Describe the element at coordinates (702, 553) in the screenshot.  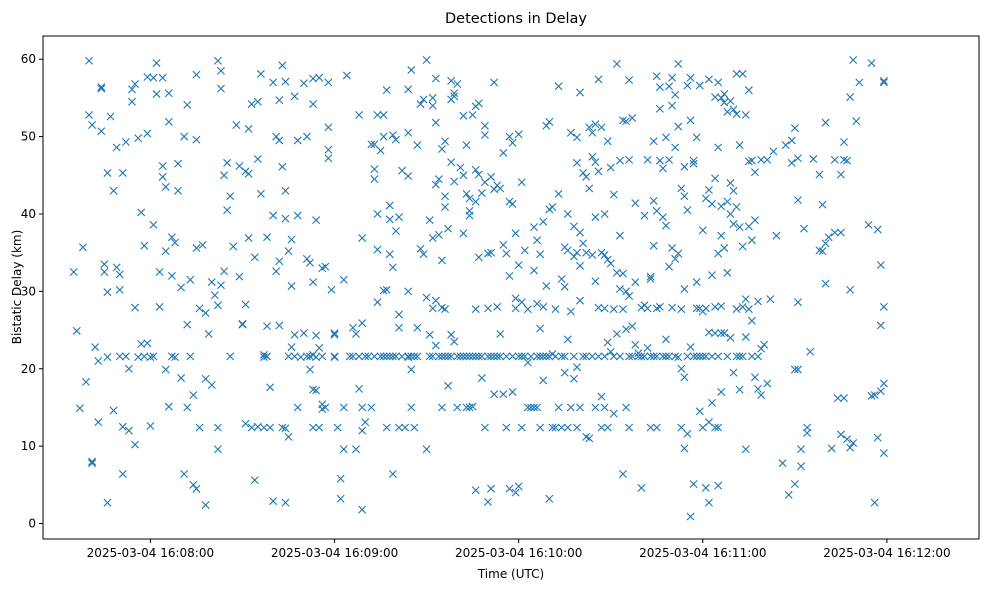
I see `x-tick-label: 2025-03-04 16:11:00` at that location.